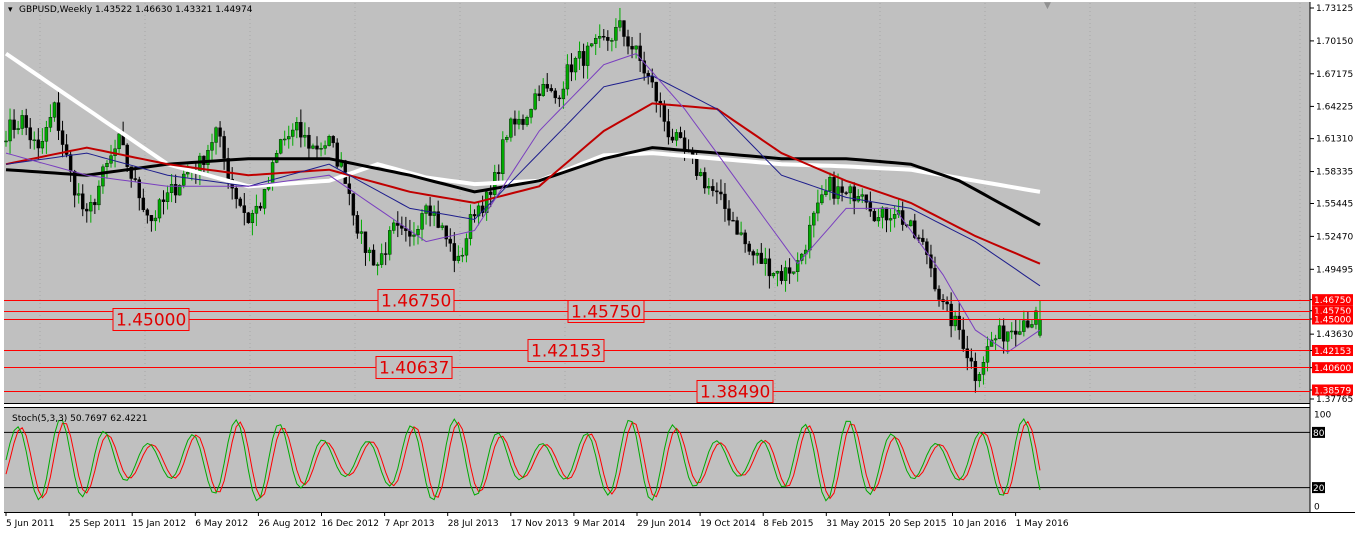 Image resolution: width=1355 pixels, height=542 pixels. What do you see at coordinates (287, 524) in the screenshot?
I see `time-label: 26 Aug 2012` at bounding box center [287, 524].